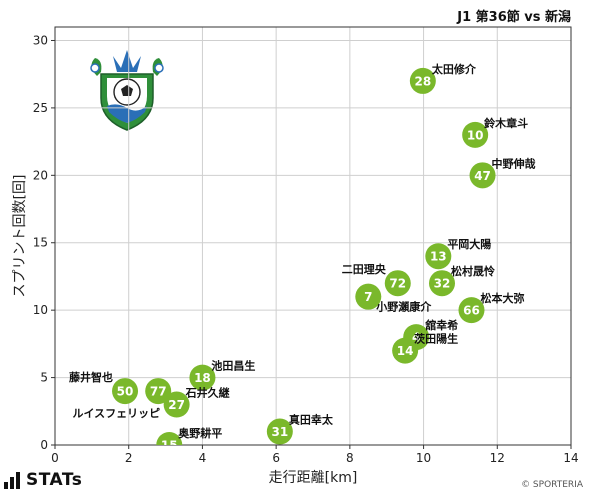 The width and height of the screenshot is (591, 496). I want to click on x-tick-label: 0, so click(55, 458).